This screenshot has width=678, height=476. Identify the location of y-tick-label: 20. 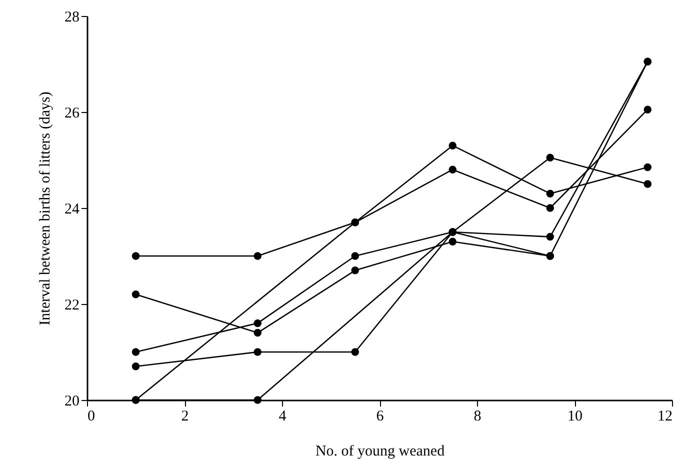
(72, 402).